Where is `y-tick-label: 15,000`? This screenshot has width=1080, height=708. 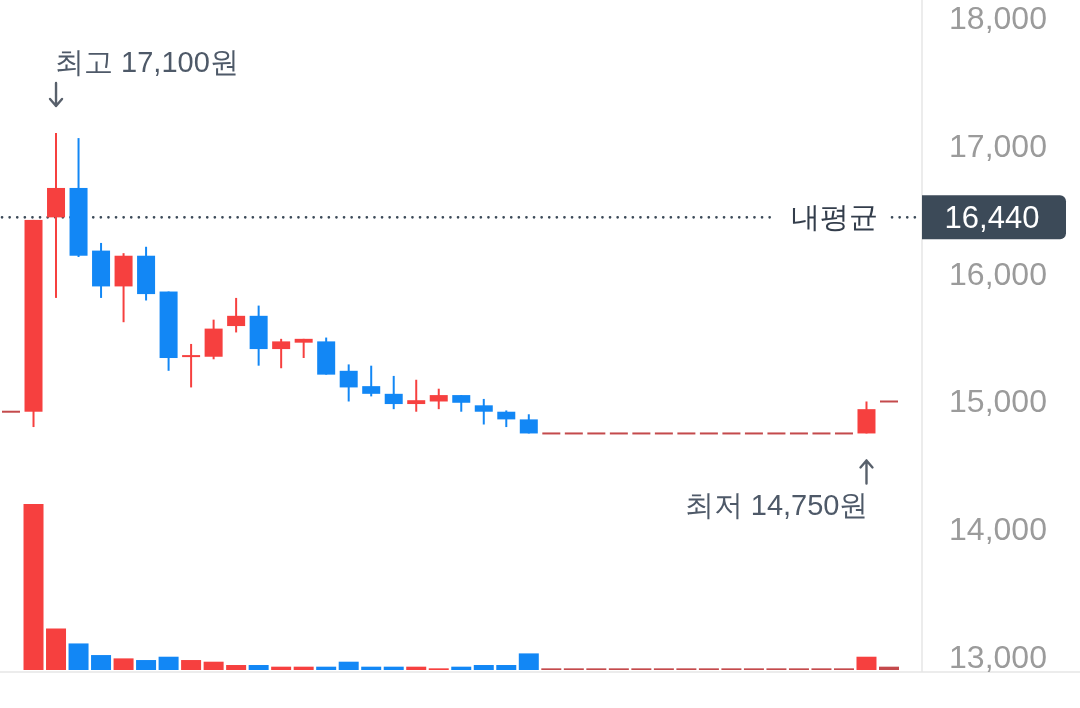 y-tick-label: 15,000 is located at coordinates (998, 401).